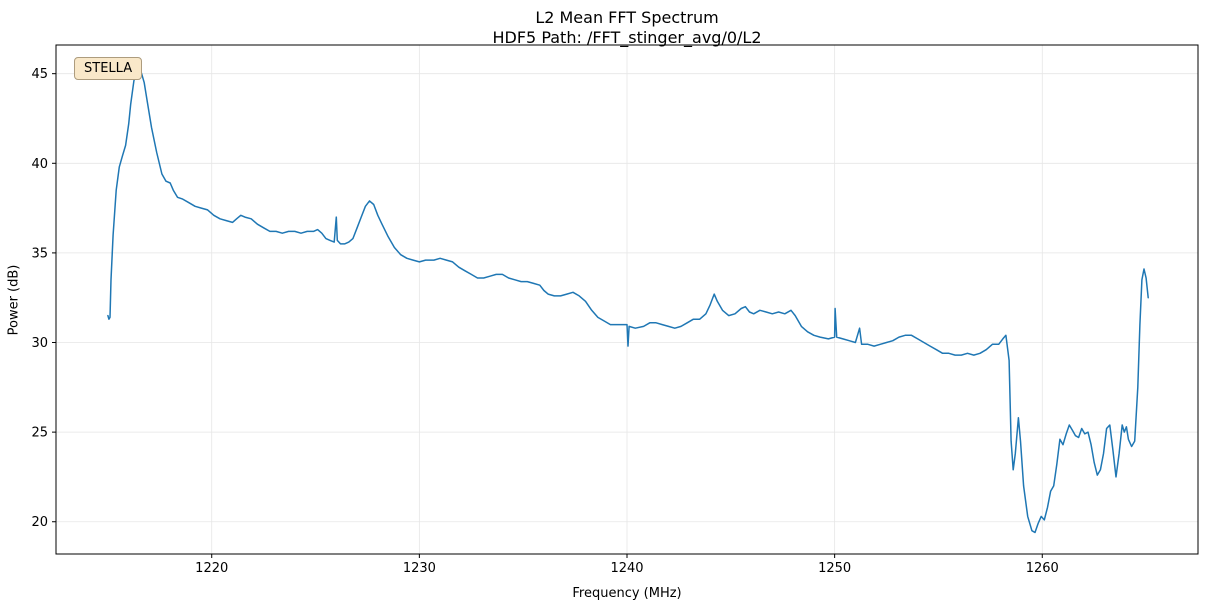 The image size is (1211, 611). Describe the element at coordinates (39, 74) in the screenshot. I see `y-tick-label: 45` at that location.